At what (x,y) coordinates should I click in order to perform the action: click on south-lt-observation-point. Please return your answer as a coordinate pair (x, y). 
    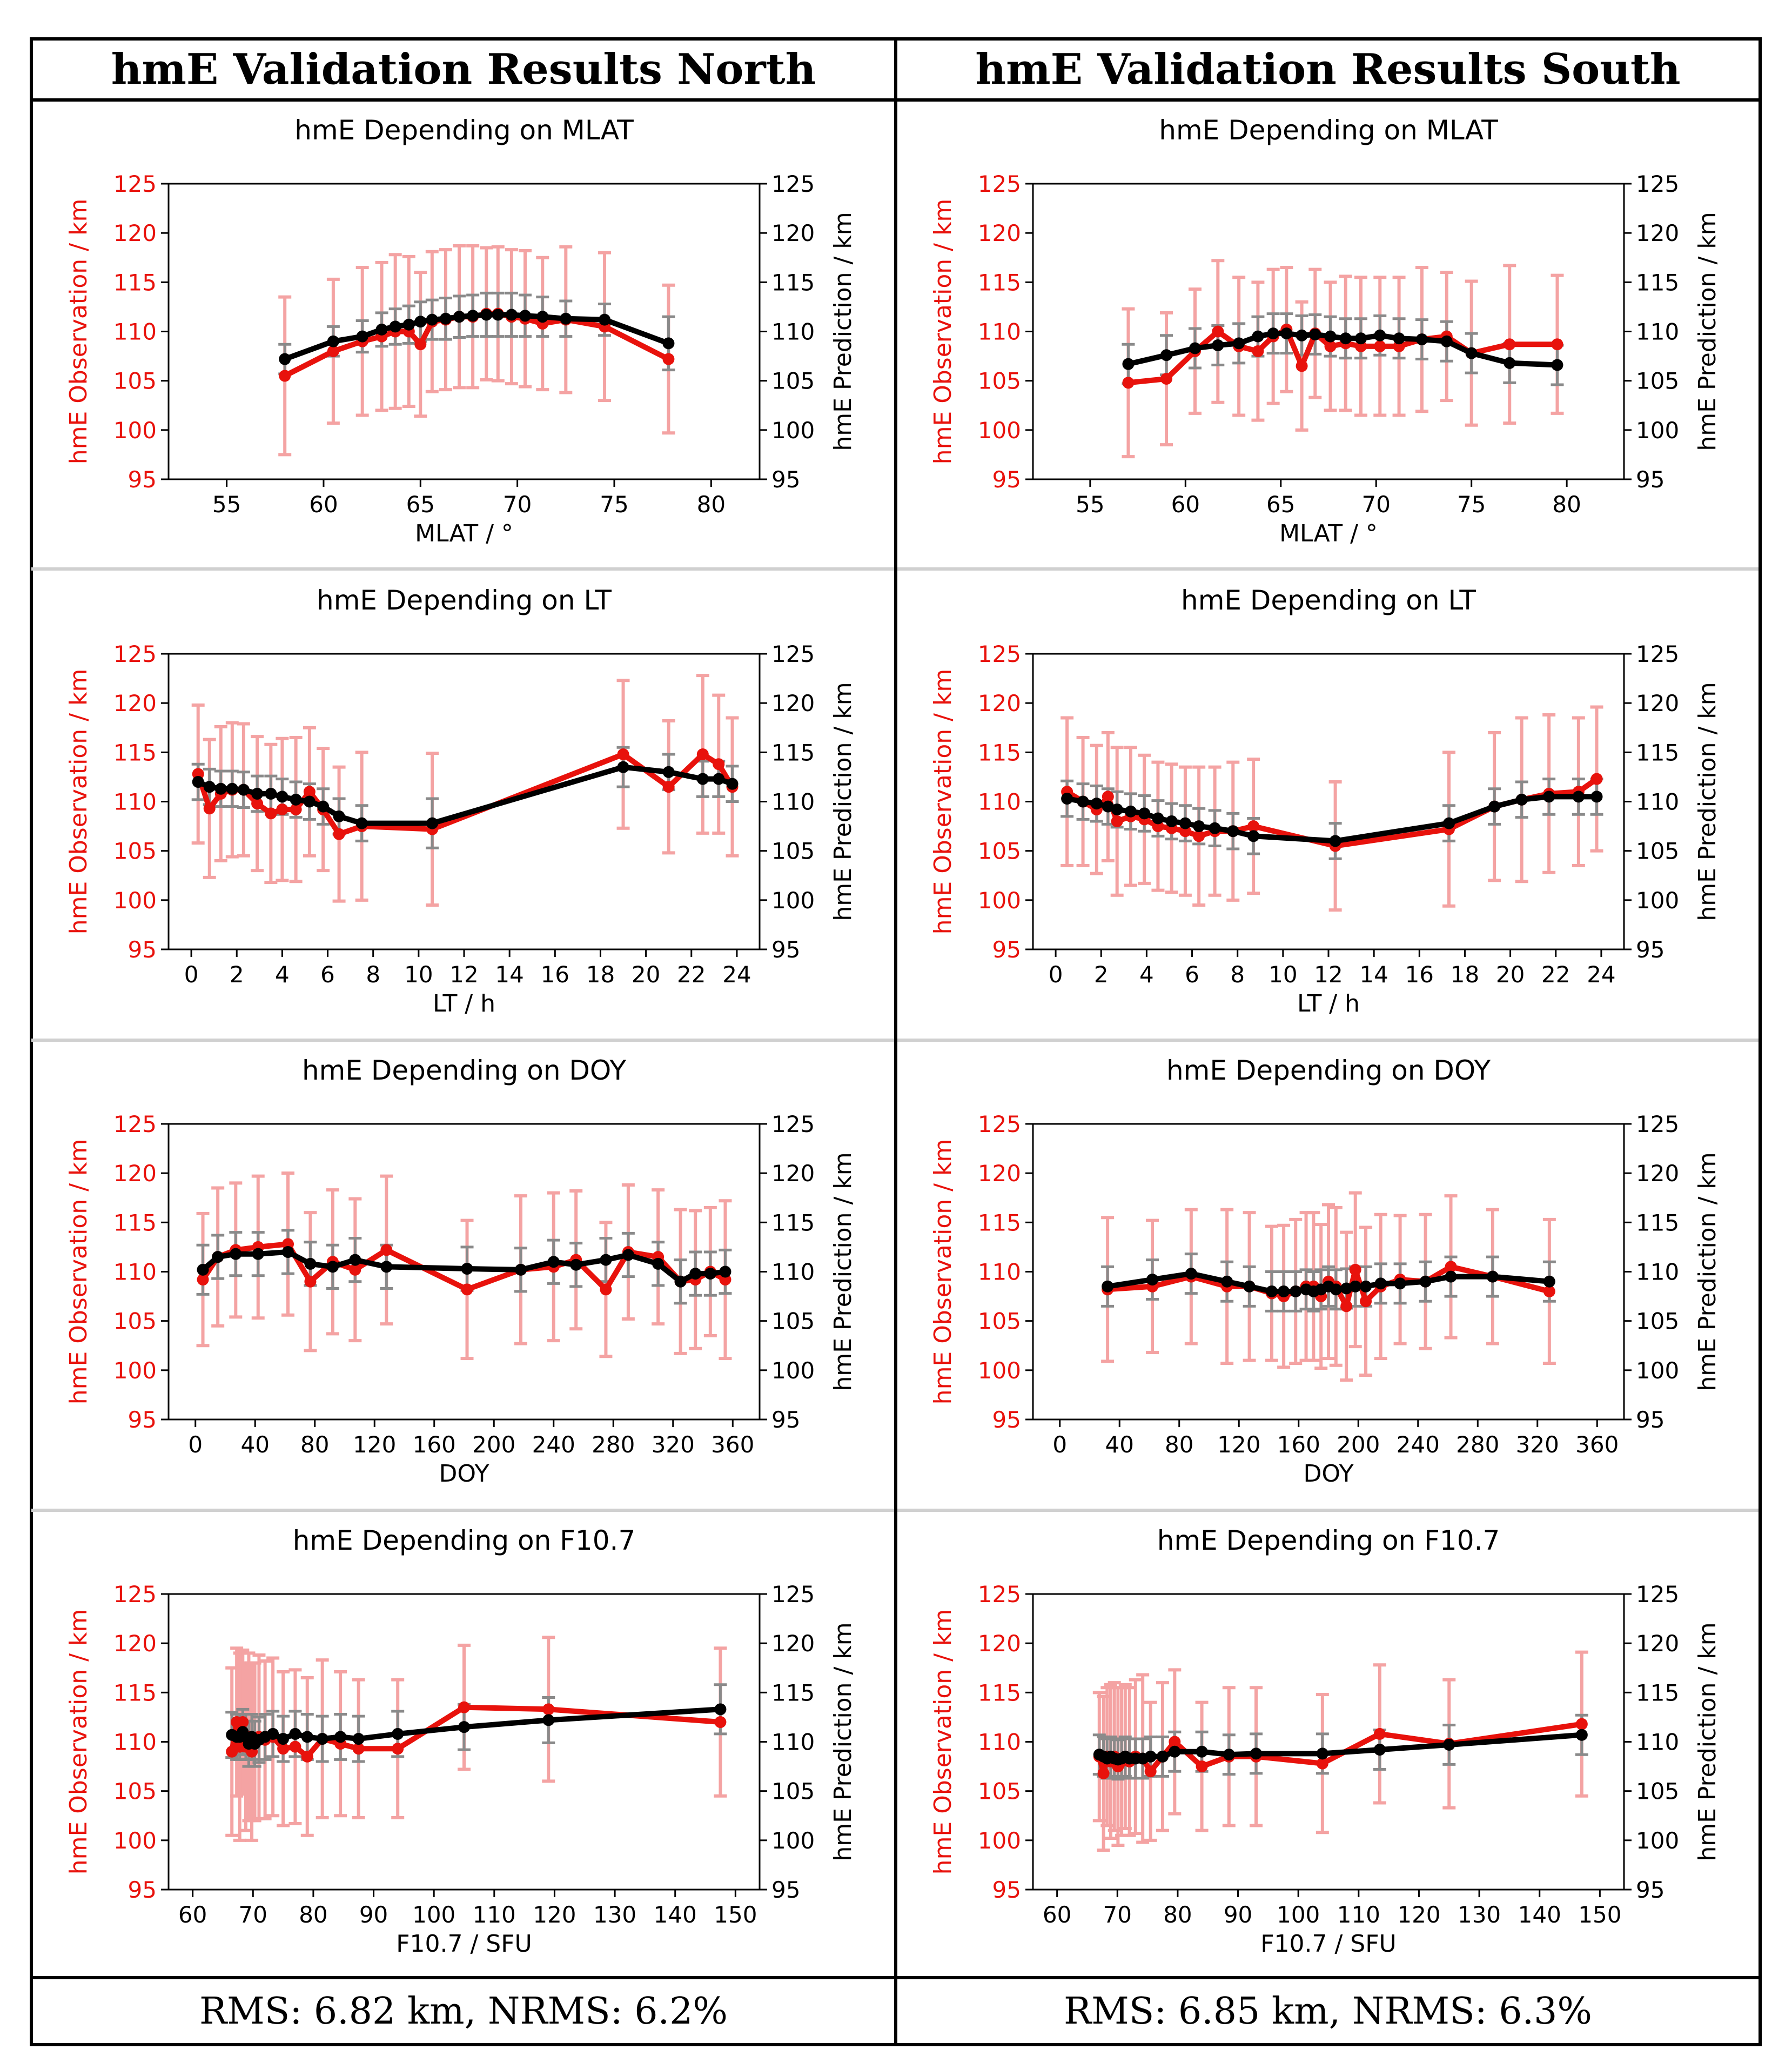
    Looking at the image, I should click on (1117, 821).